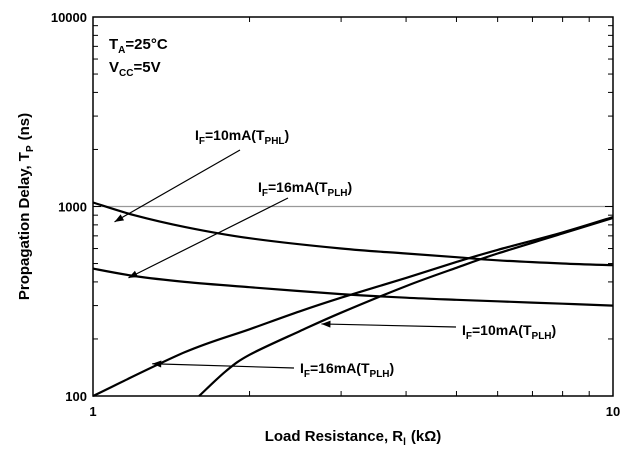  What do you see at coordinates (438, 331) in the screenshot?
I see `annotation-3: IF=10mA(TPLH)` at bounding box center [438, 331].